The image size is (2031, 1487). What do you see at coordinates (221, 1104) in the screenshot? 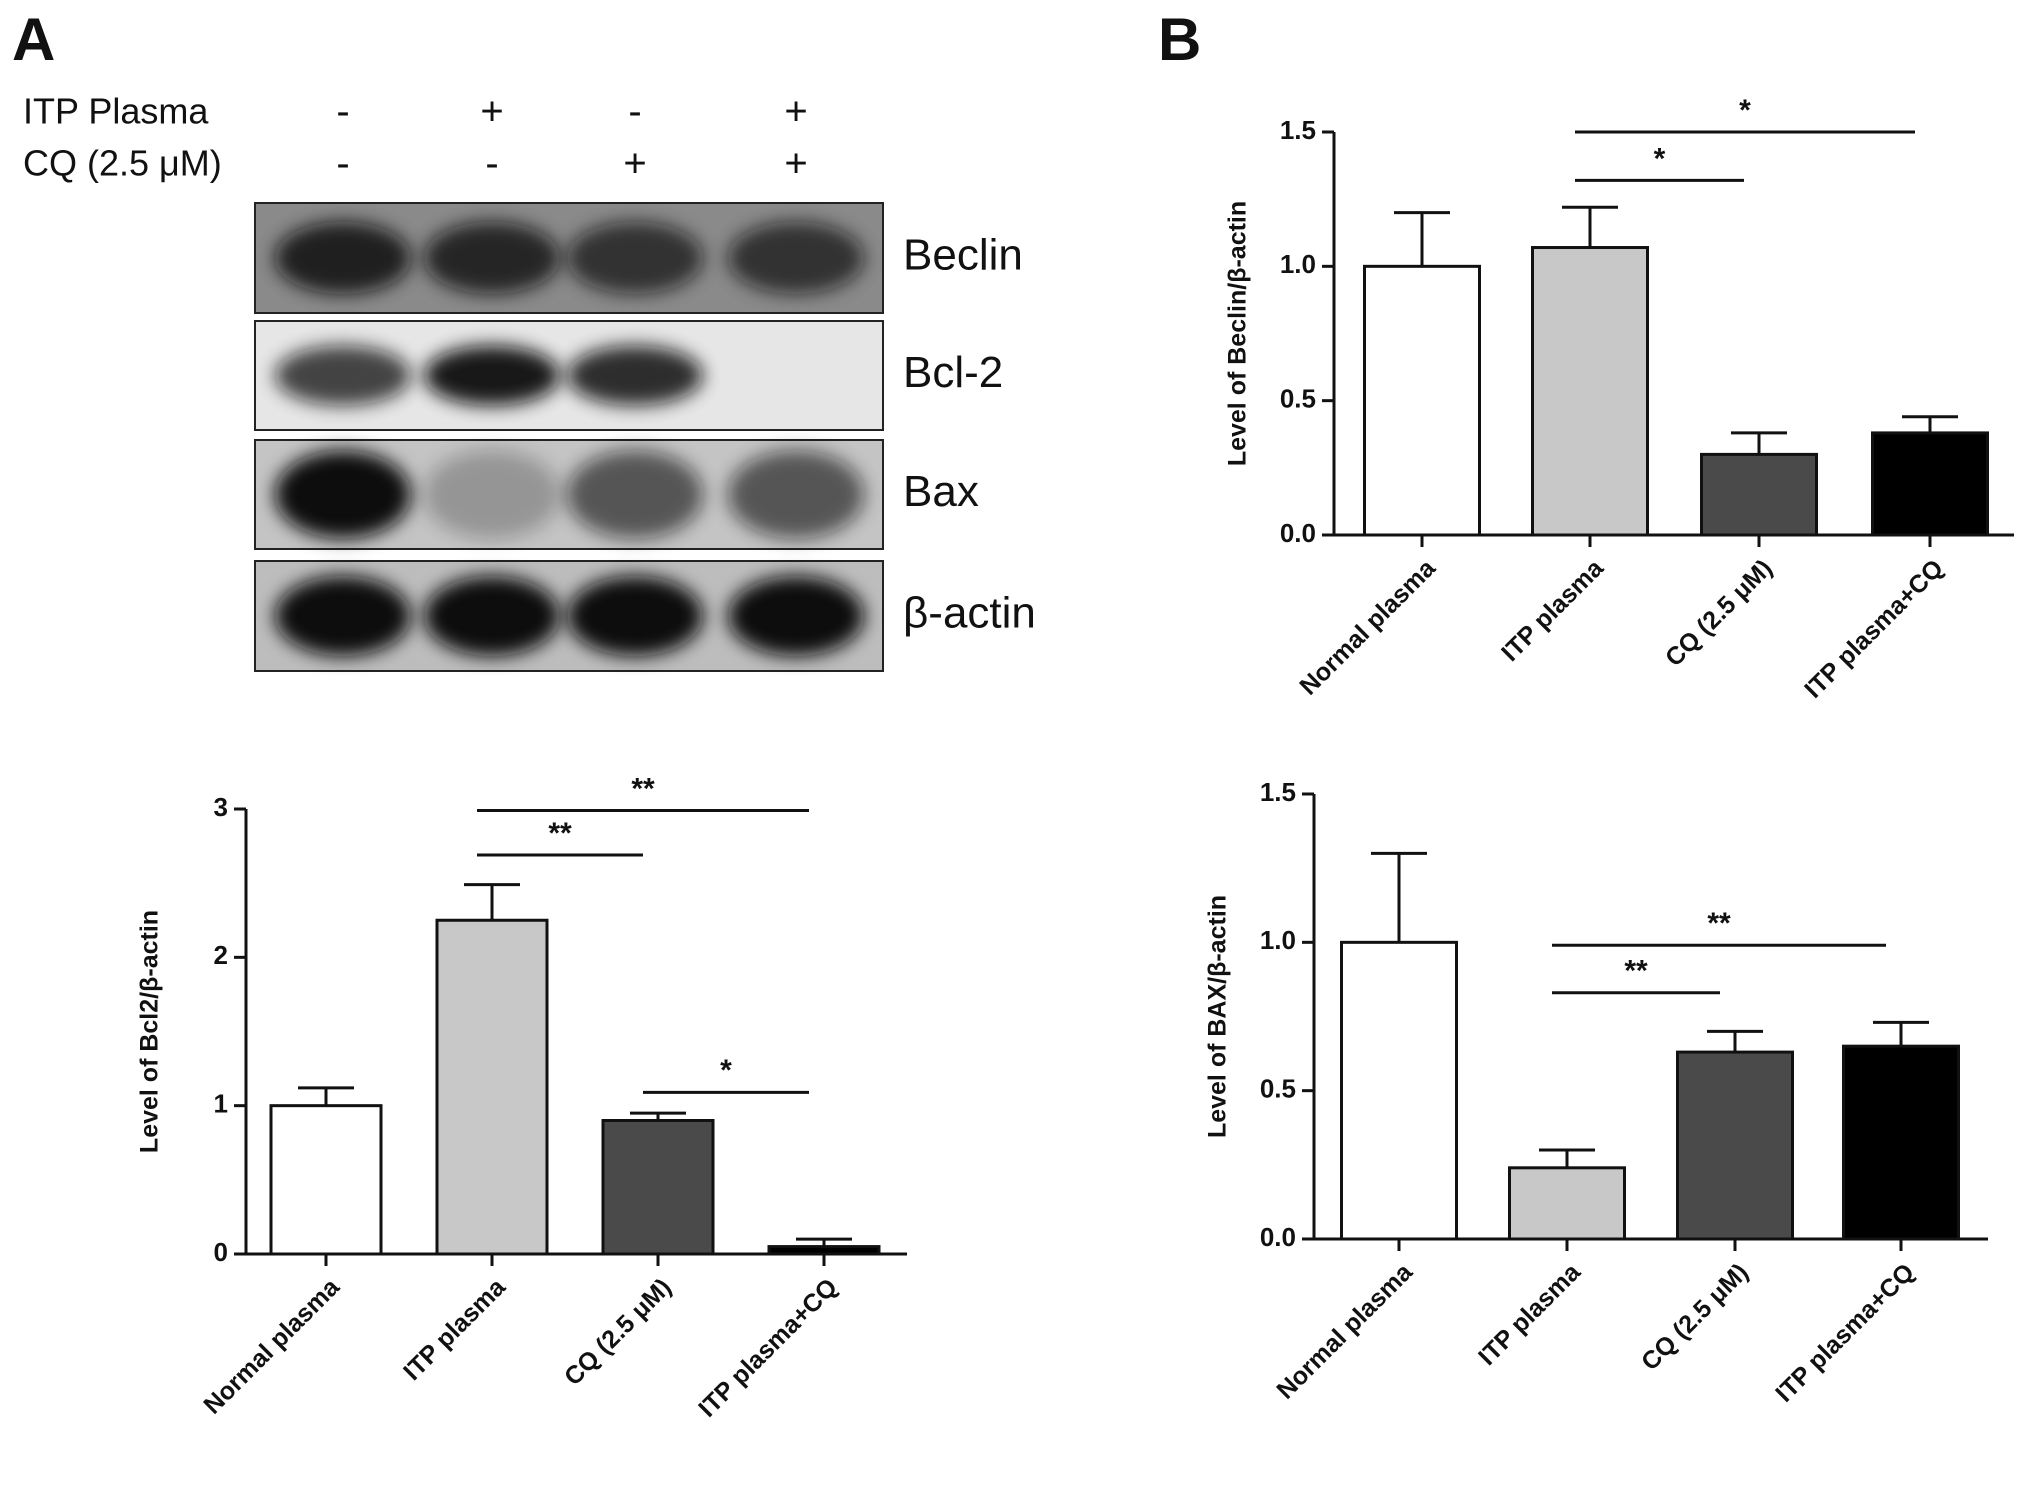
I see `y-tick-label: 1` at bounding box center [221, 1104].